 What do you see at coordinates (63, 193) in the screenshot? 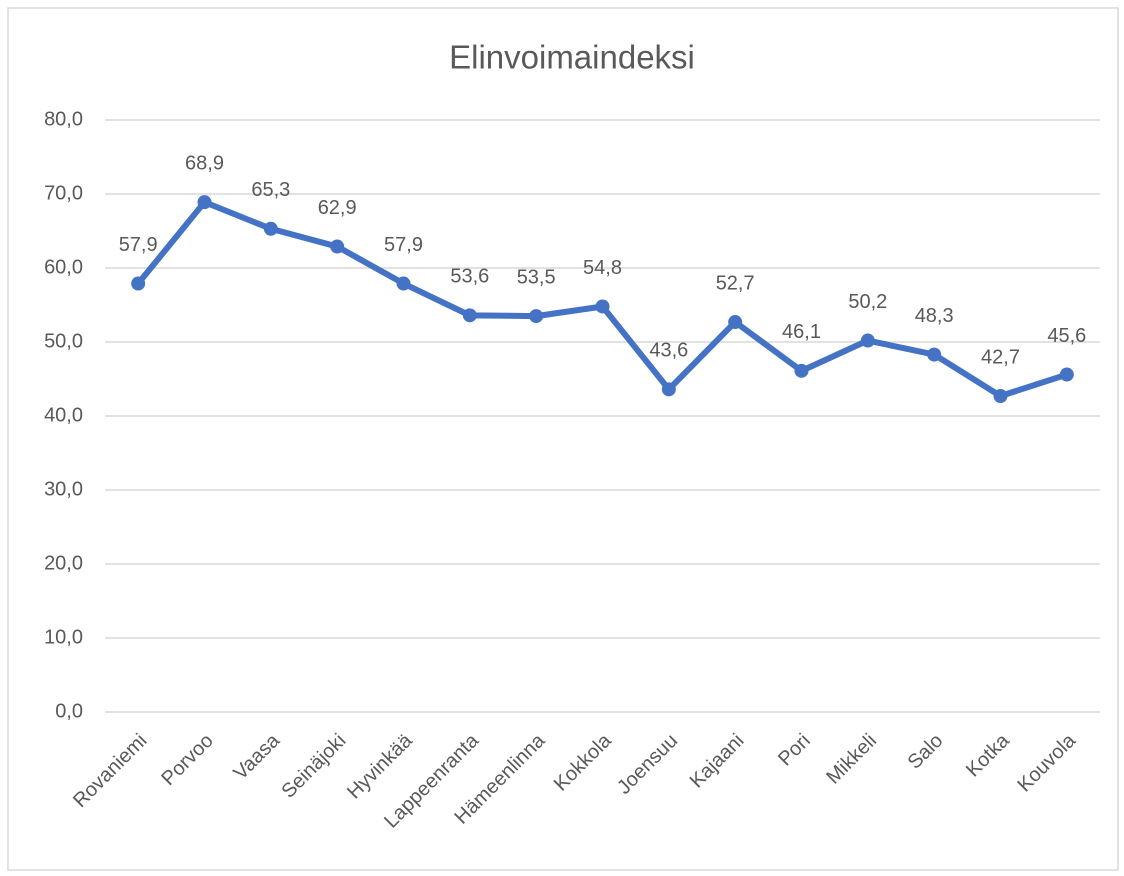
I see `y-tick-label: 70,0` at bounding box center [63, 193].